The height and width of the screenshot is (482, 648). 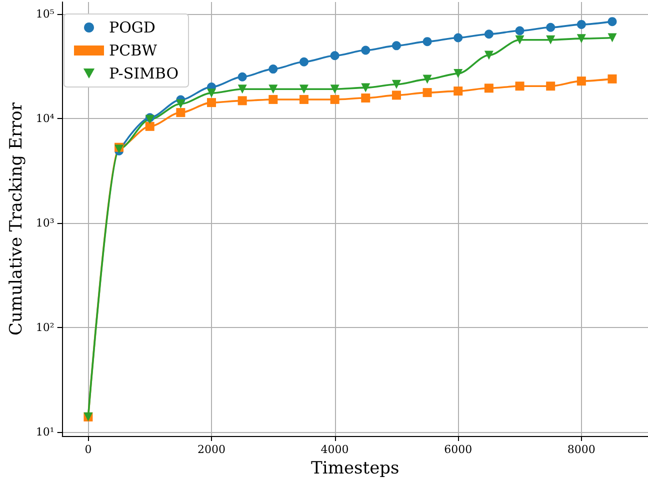 I want to click on y-tick-label: 10⁴, so click(x=45, y=118).